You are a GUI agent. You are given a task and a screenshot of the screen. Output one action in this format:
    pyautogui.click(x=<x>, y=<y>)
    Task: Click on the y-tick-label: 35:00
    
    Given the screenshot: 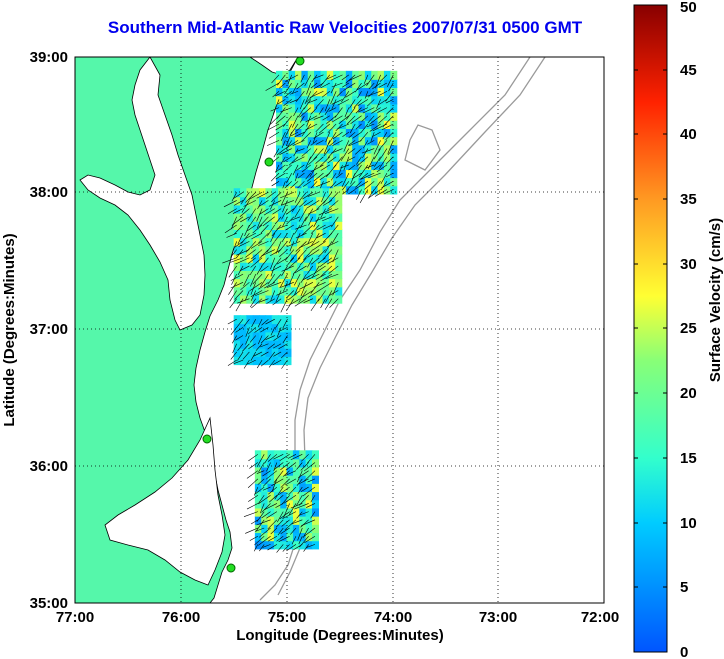 What is the action you would take?
    pyautogui.click(x=49, y=603)
    